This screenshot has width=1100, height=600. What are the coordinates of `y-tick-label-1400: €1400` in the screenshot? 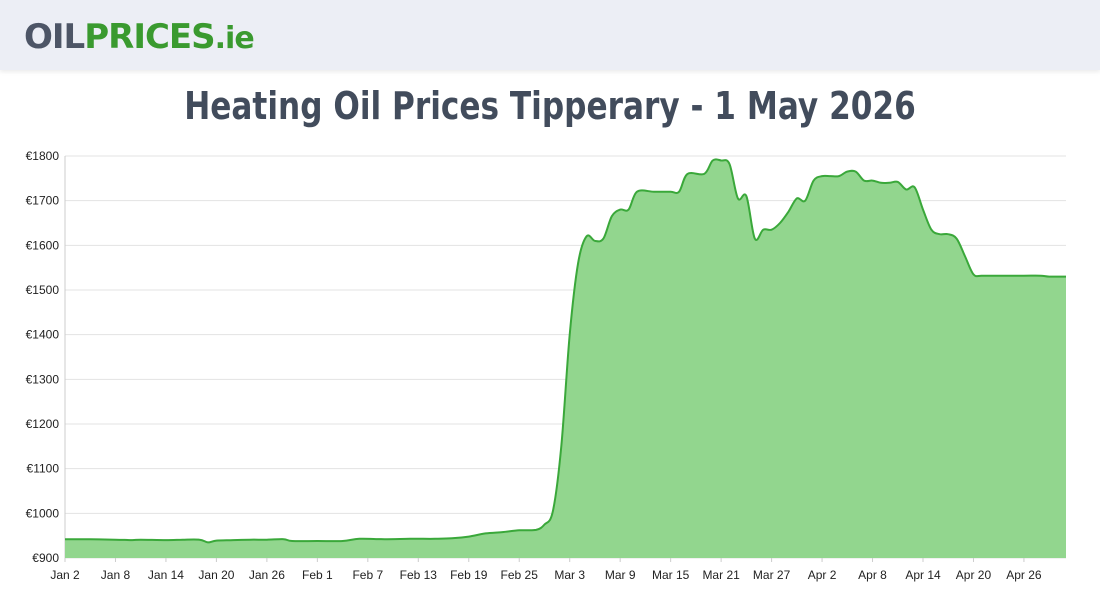 It's located at (43, 335).